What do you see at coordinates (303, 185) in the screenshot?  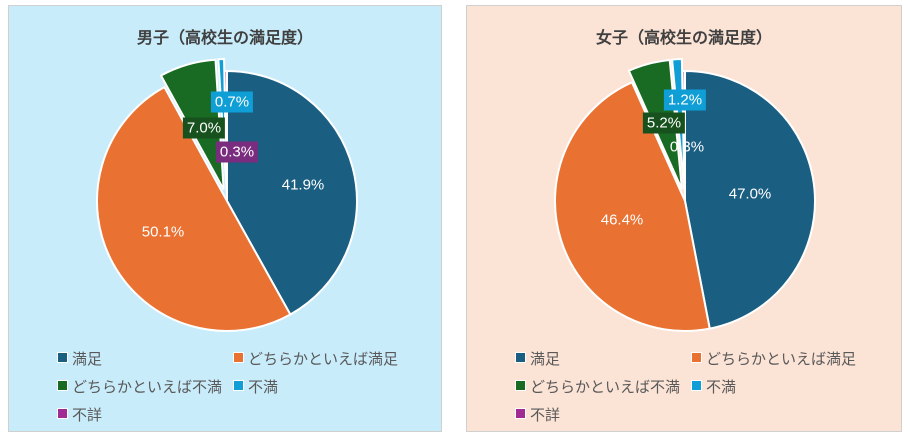 I see `data-label: 41.9%` at bounding box center [303, 185].